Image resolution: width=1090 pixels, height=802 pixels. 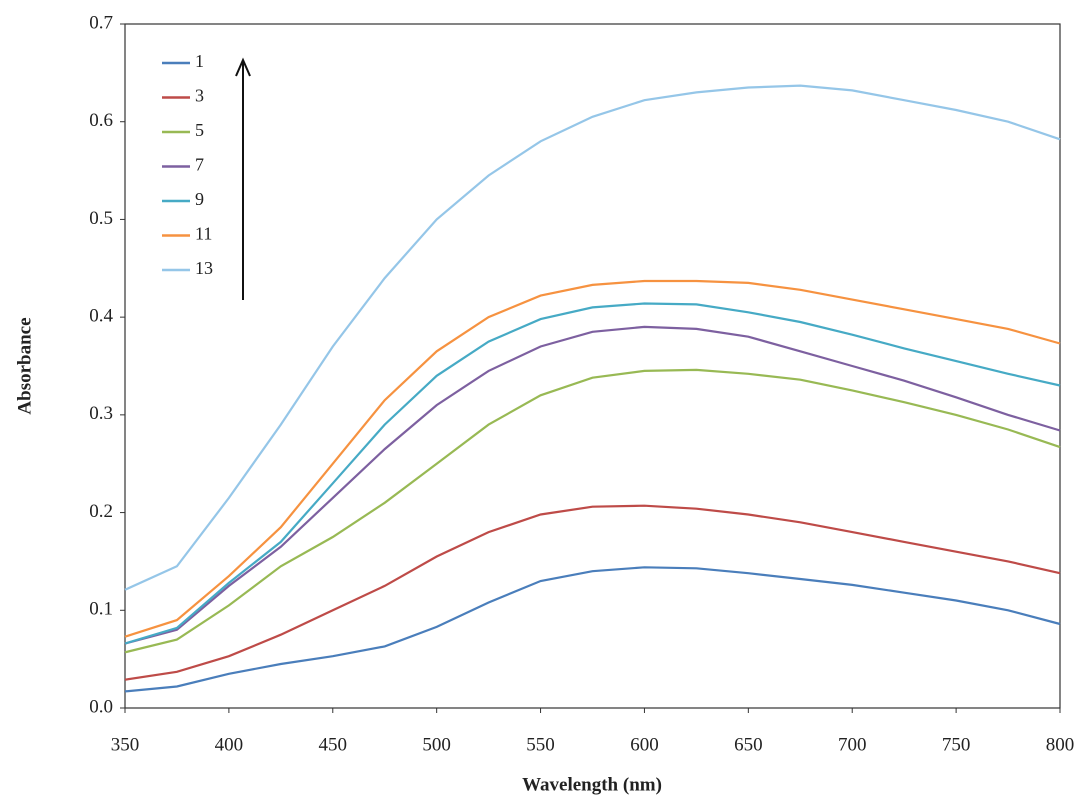 What do you see at coordinates (199, 165) in the screenshot?
I see `legend-label: 7` at bounding box center [199, 165].